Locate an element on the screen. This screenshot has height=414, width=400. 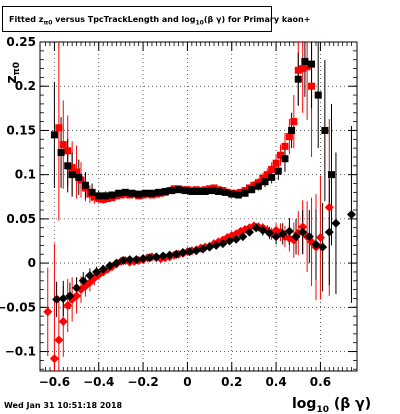
x-tick-label: 0.2 is located at coordinates (231, 382).